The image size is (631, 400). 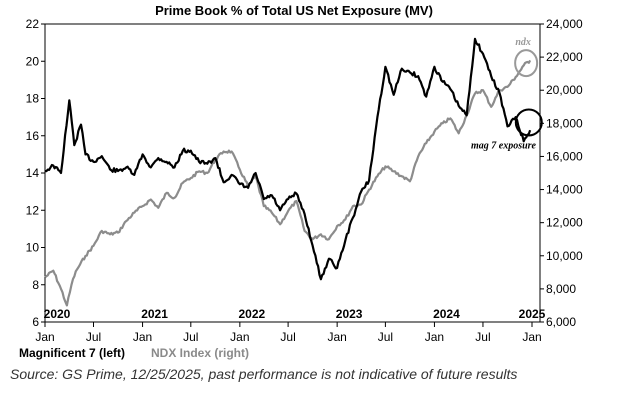 What do you see at coordinates (564, 156) in the screenshot?
I see `y-right-tick-label: 16,000` at bounding box center [564, 156].